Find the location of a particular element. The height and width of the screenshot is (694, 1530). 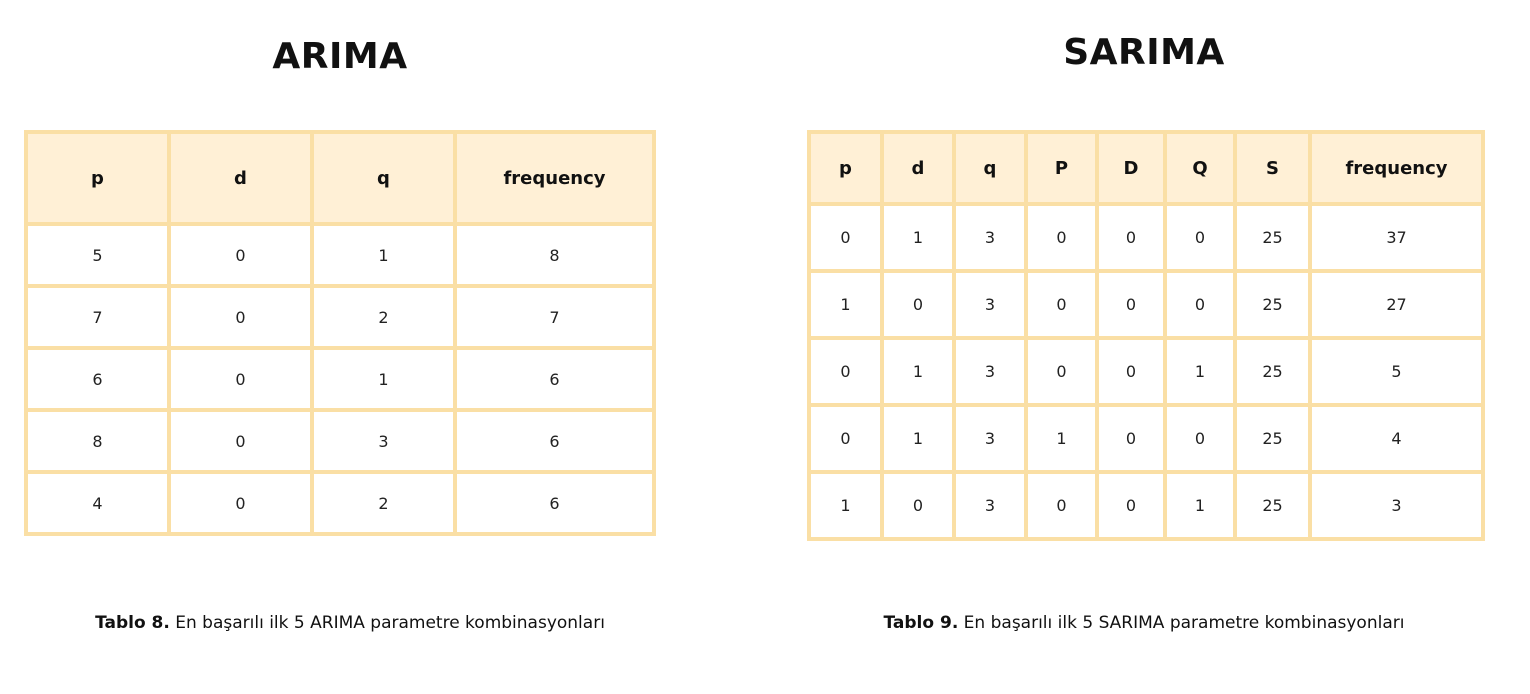

table-row: 0 1 3 1 0 0 25 4 is located at coordinates (1146, 438).